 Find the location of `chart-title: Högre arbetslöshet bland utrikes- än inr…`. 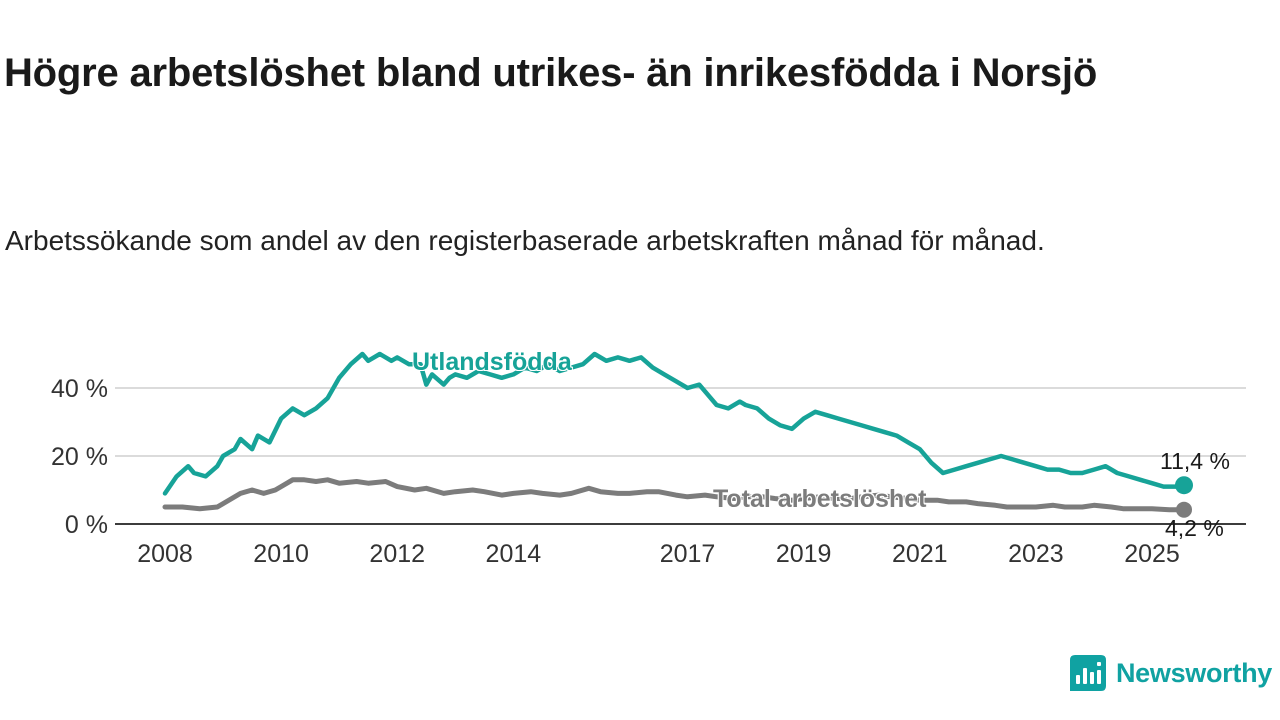

chart-title: Högre arbetslöshet bland utrikes- än inr… is located at coordinates (551, 72).